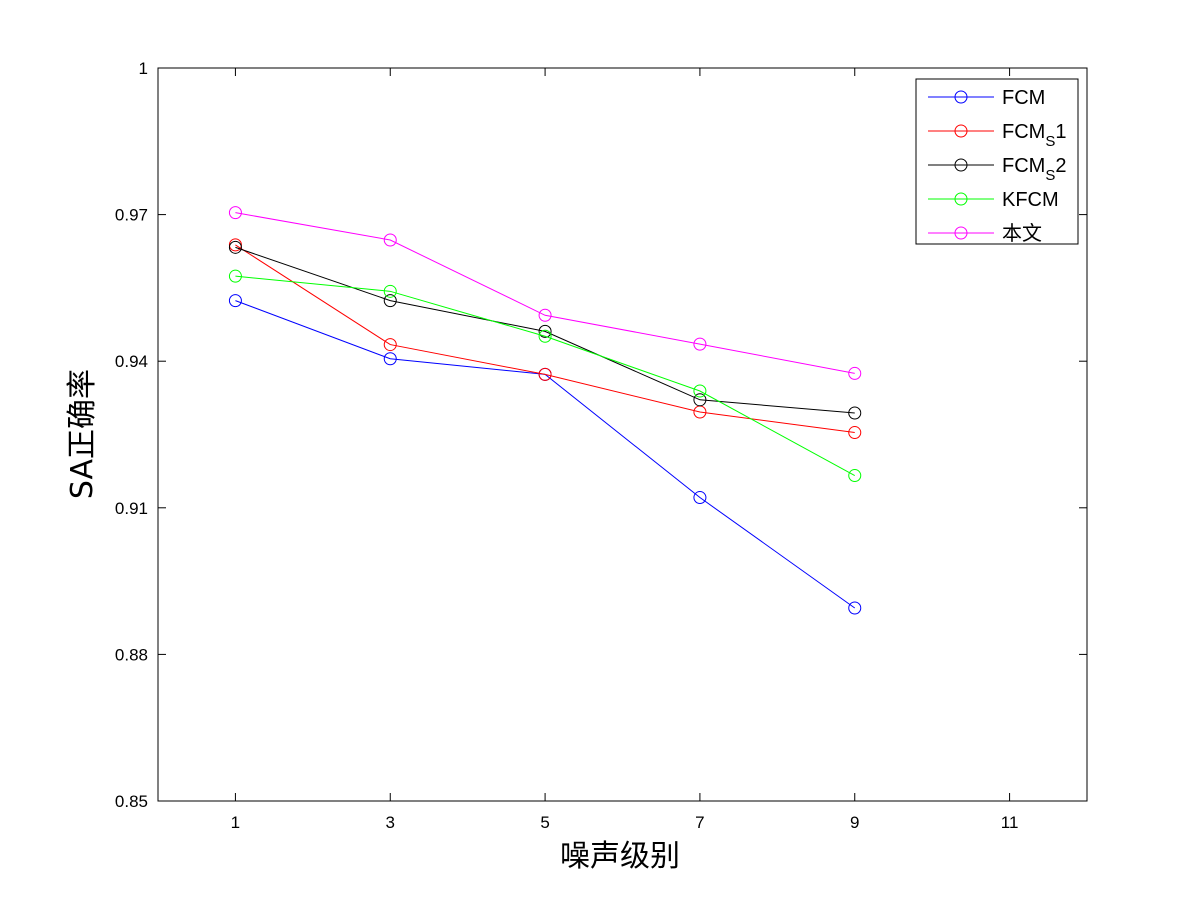  I want to click on y-tick-label: 1, so click(143, 68).